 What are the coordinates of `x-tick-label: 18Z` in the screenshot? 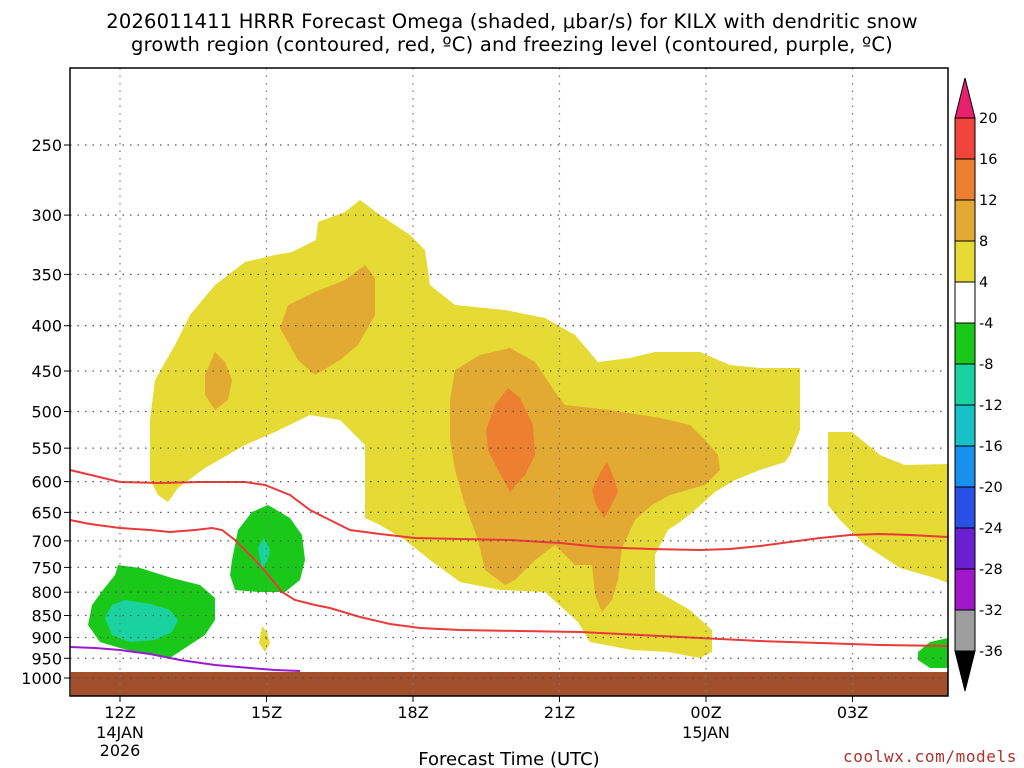 It's located at (412, 712).